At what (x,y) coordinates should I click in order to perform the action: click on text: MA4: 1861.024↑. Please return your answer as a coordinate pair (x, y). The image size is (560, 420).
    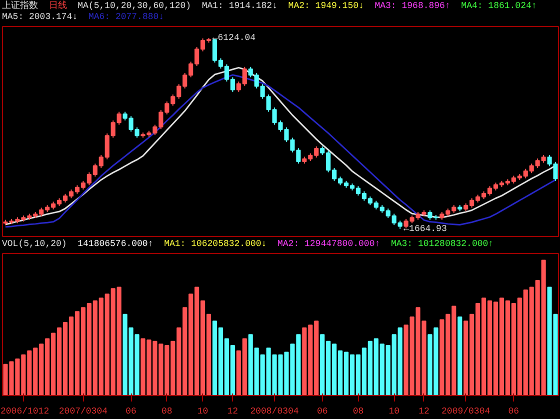
    Looking at the image, I should click on (499, 6).